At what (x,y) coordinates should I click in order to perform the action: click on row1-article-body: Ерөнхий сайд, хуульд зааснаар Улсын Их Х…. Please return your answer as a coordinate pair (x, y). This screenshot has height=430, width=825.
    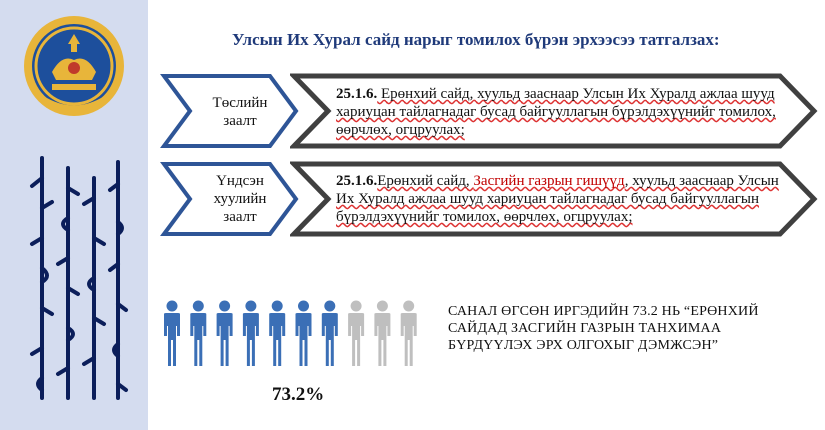
    Looking at the image, I should click on (556, 112).